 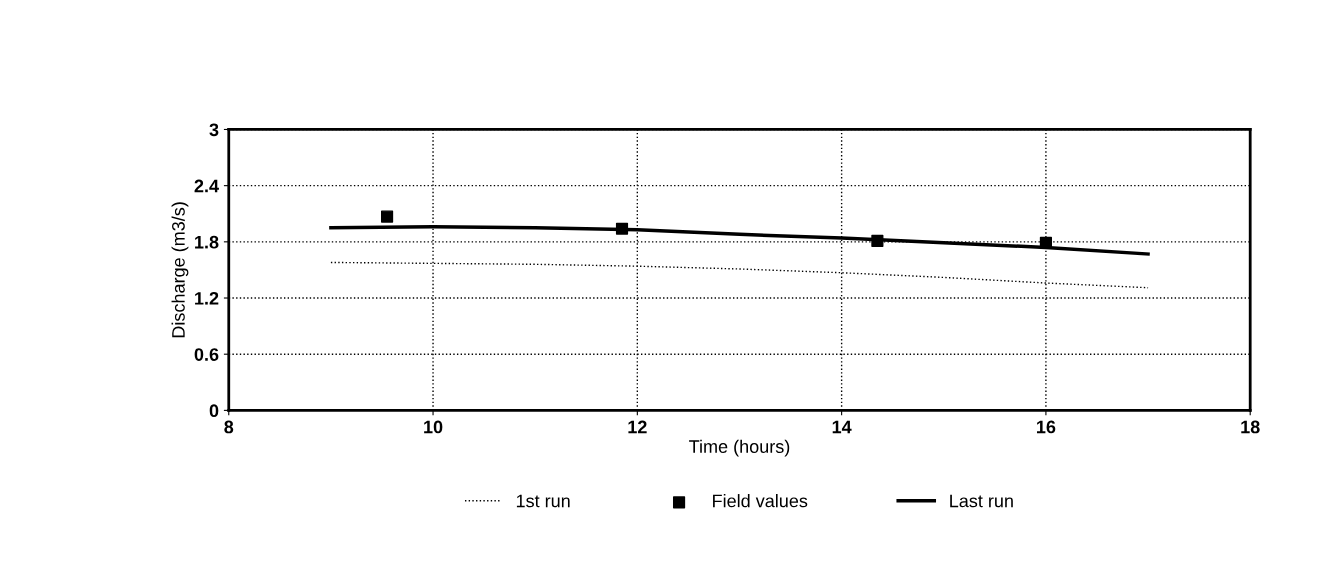 What do you see at coordinates (206, 186) in the screenshot?
I see `y-tick-label: 2.4` at bounding box center [206, 186].